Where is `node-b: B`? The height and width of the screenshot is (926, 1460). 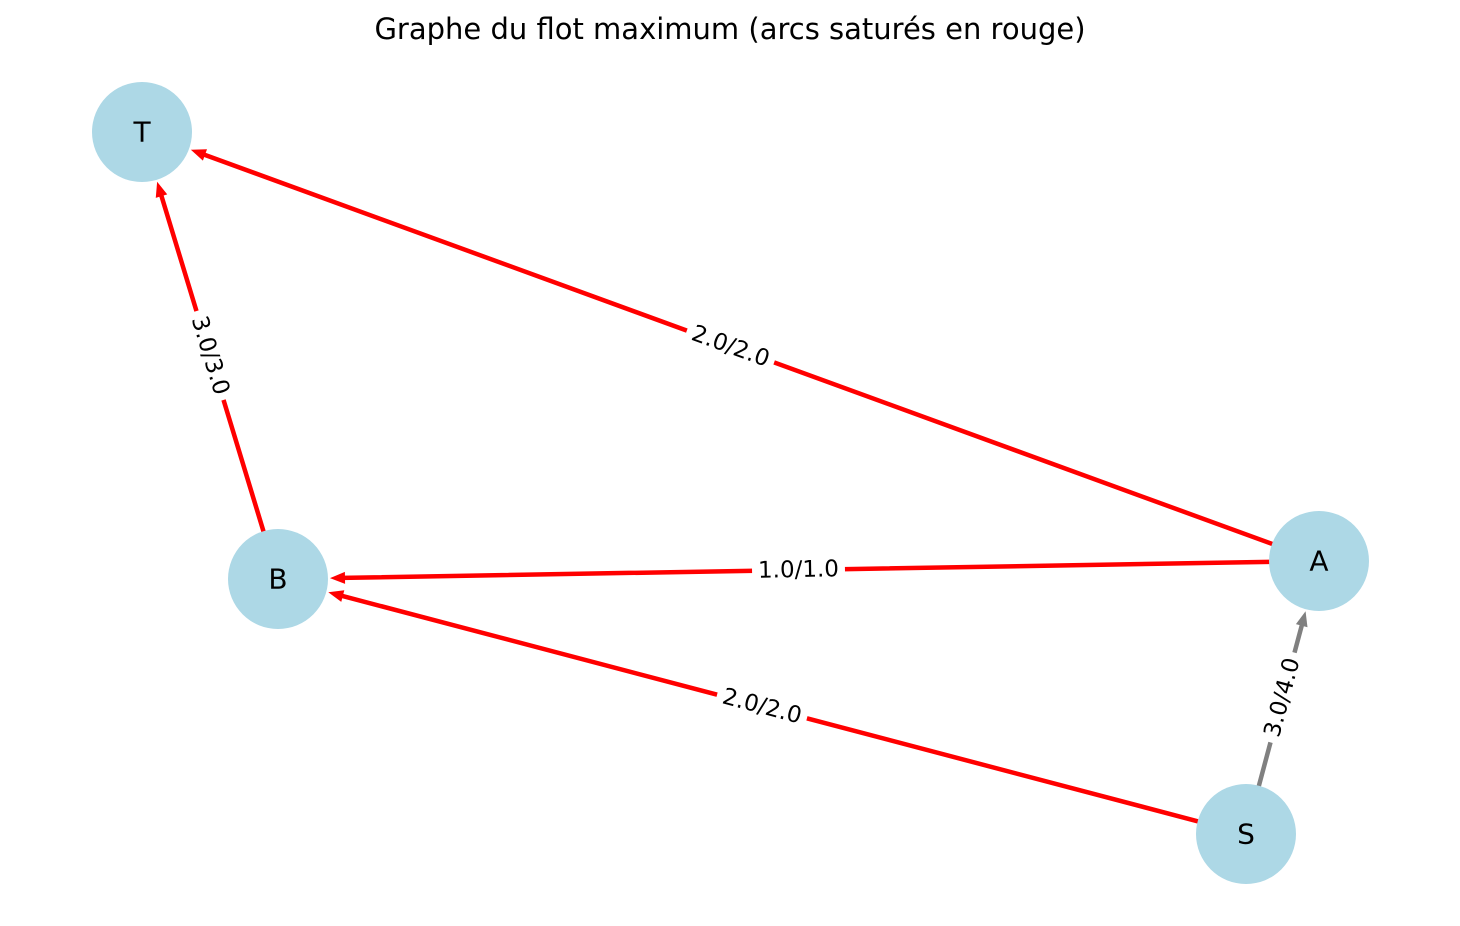
node-b: B is located at coordinates (278, 579).